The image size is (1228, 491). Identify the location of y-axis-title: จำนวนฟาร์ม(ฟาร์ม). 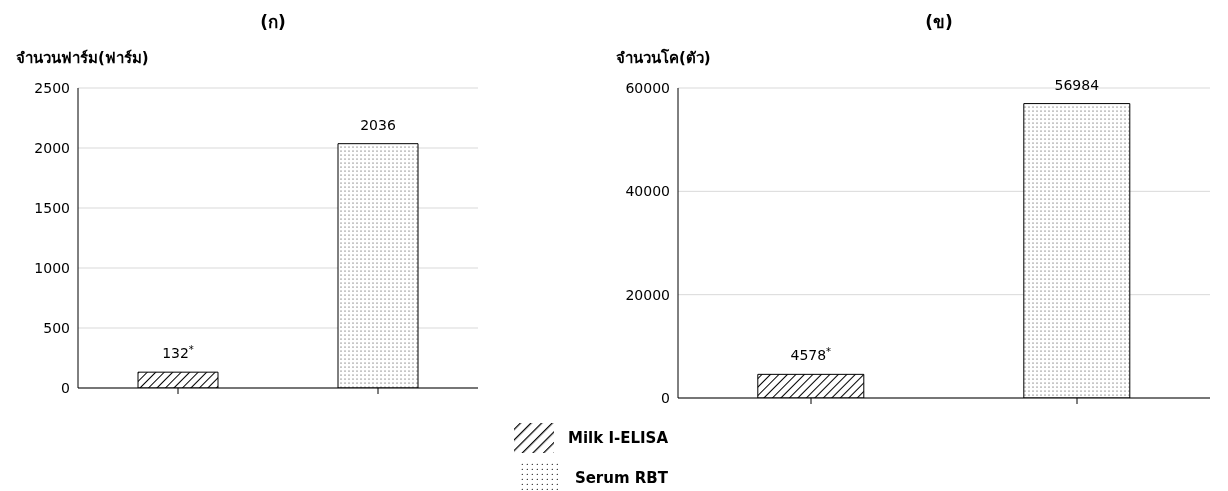
(82, 58).